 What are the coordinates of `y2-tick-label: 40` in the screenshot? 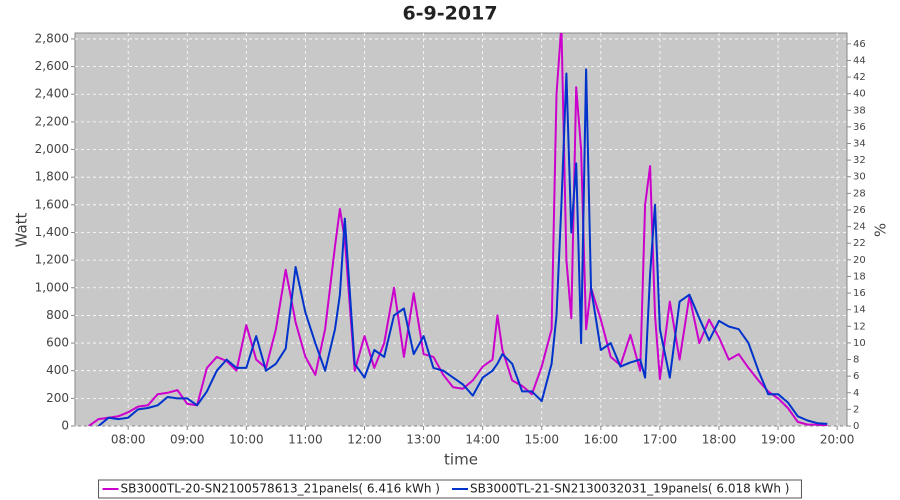 It's located at (859, 94).